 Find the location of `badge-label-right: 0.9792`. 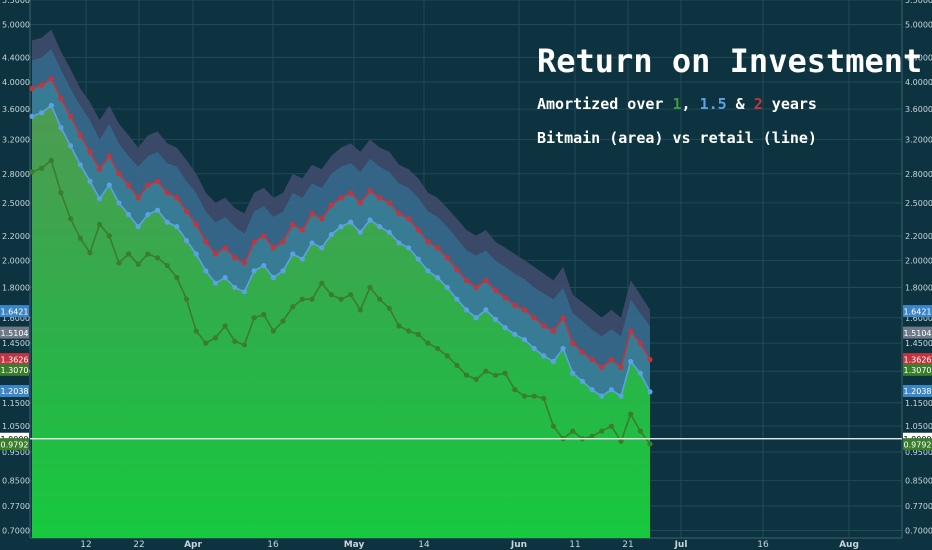

badge-label-right: 0.9792 is located at coordinates (918, 444).